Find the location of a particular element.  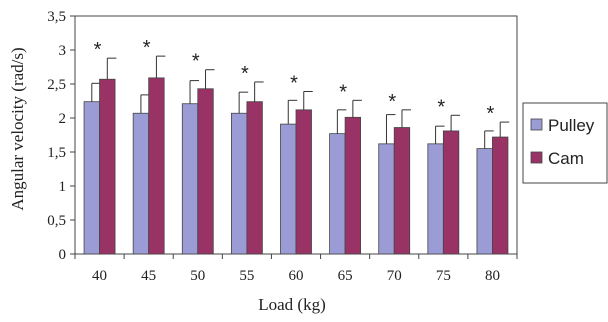

y-tick-label: 0 is located at coordinates (63, 255).